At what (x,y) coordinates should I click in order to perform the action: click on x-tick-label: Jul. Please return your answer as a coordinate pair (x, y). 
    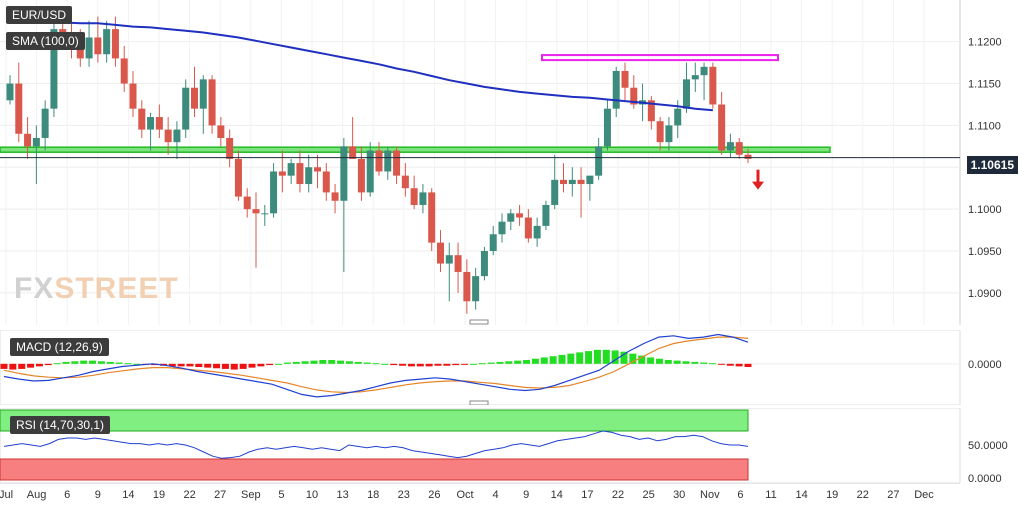
    Looking at the image, I should click on (6, 495).